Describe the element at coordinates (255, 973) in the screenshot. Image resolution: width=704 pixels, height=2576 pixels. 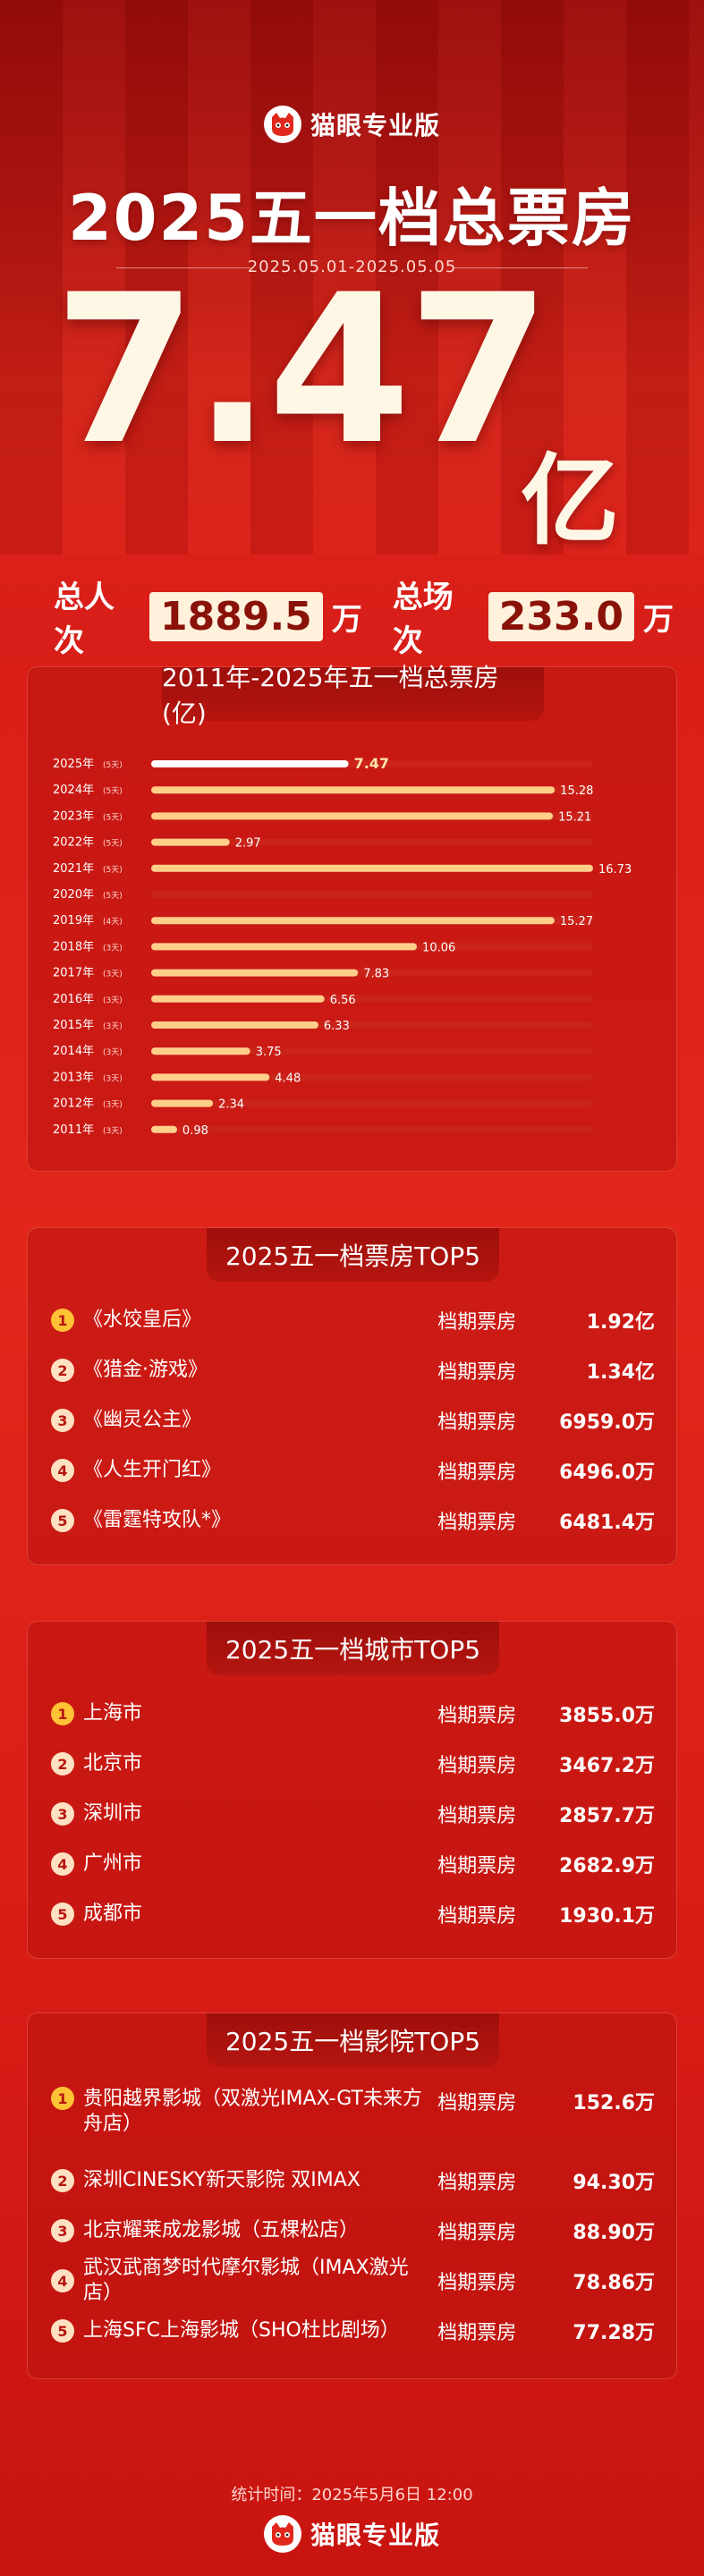
I see `bar-2017年` at that location.